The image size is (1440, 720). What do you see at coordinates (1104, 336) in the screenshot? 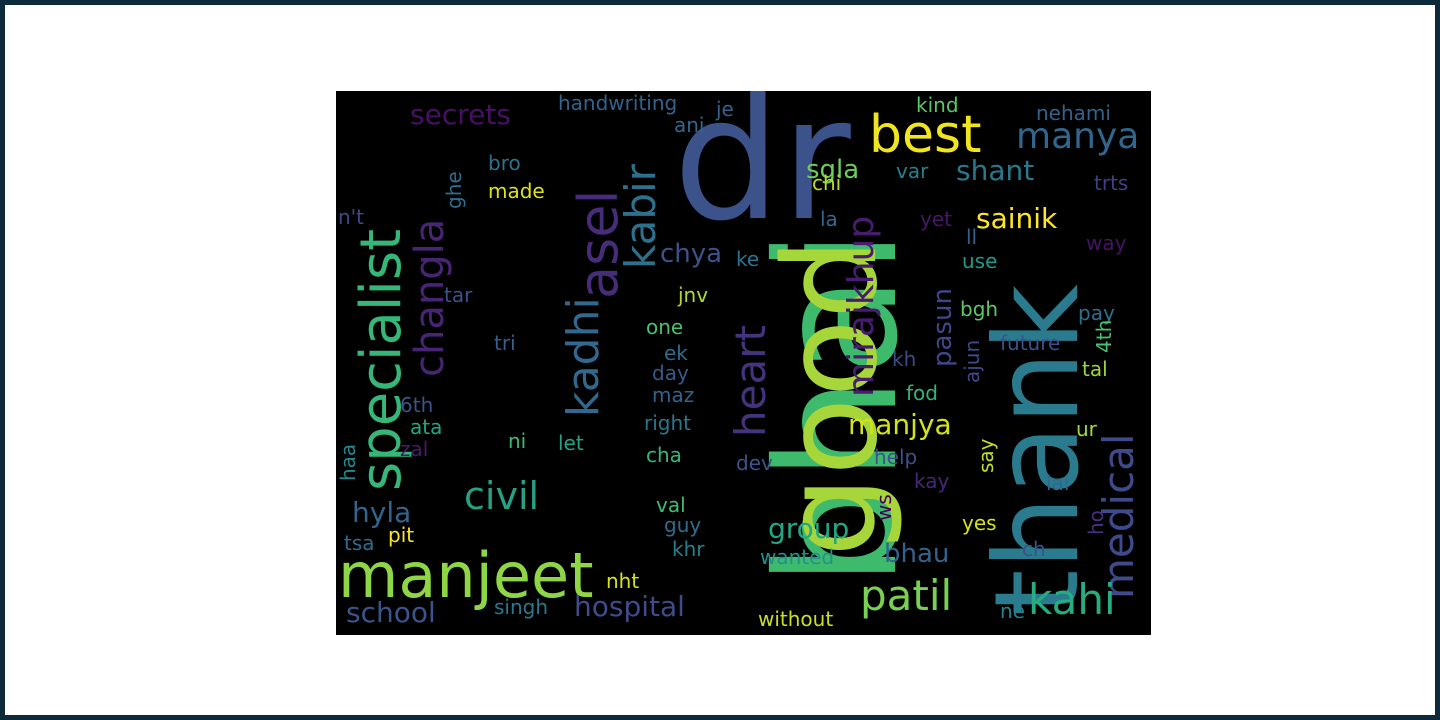
I see `word: 4th` at bounding box center [1104, 336].